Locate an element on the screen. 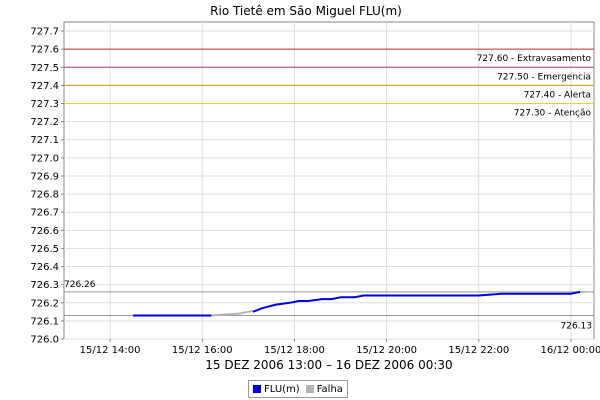  y-tick-label: 726.8 is located at coordinates (44, 195).